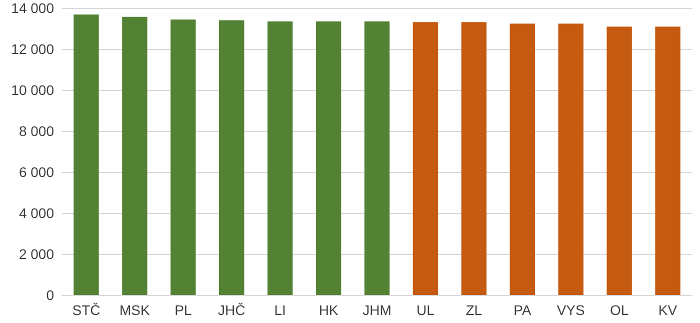 This screenshot has width=700, height=323. Describe the element at coordinates (36, 172) in the screenshot. I see `y-tick-label: 6 000` at that location.